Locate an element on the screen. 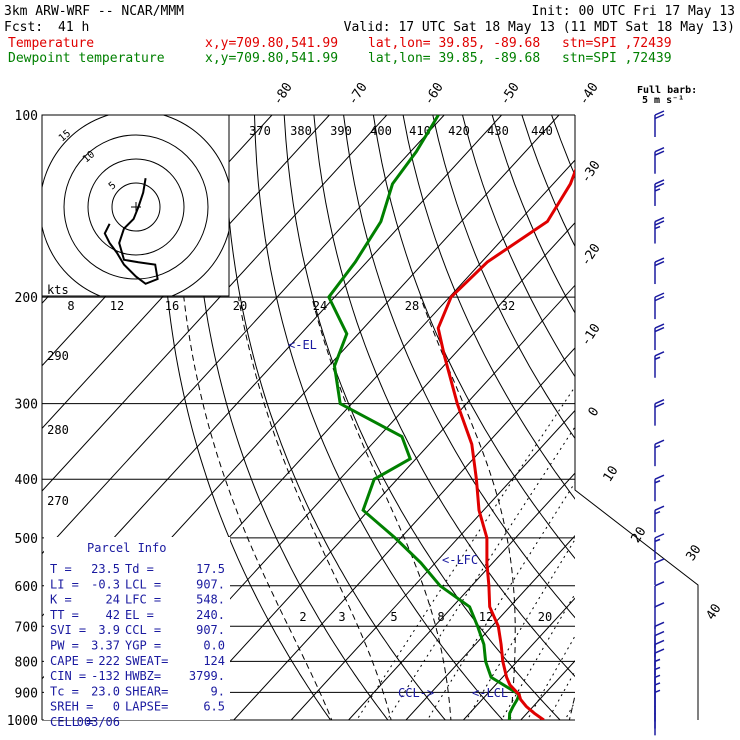 This screenshot has width=740, height=740. pressure-tick-label: 900 is located at coordinates (26, 693).